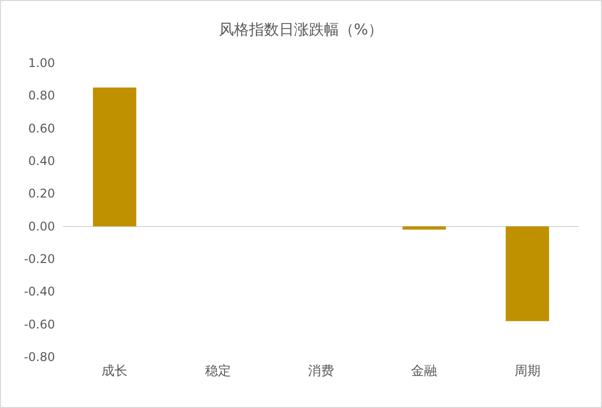 The width and height of the screenshot is (602, 408). Describe the element at coordinates (321, 371) in the screenshot. I see `x-tick-label: 消费` at that location.